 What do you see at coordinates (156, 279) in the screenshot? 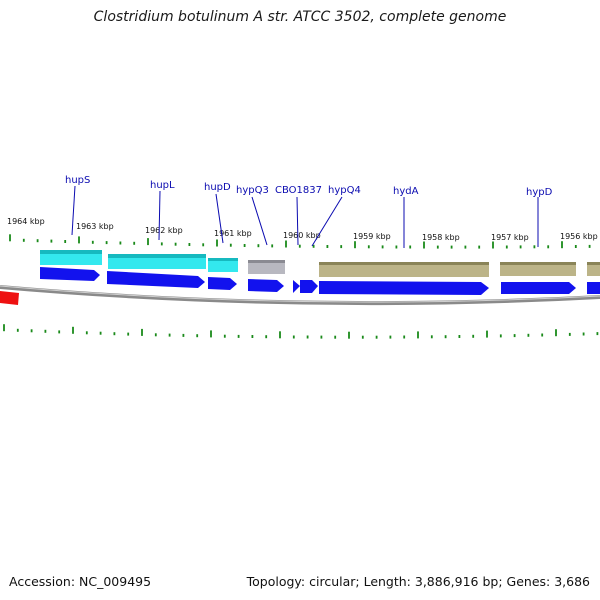
I see `cds-arrow-hupL` at bounding box center [156, 279].